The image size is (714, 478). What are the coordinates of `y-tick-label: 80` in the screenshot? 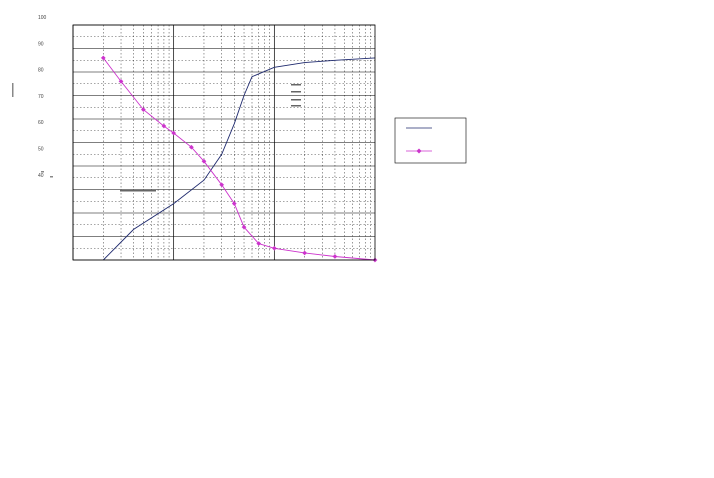 It's located at (41, 71).